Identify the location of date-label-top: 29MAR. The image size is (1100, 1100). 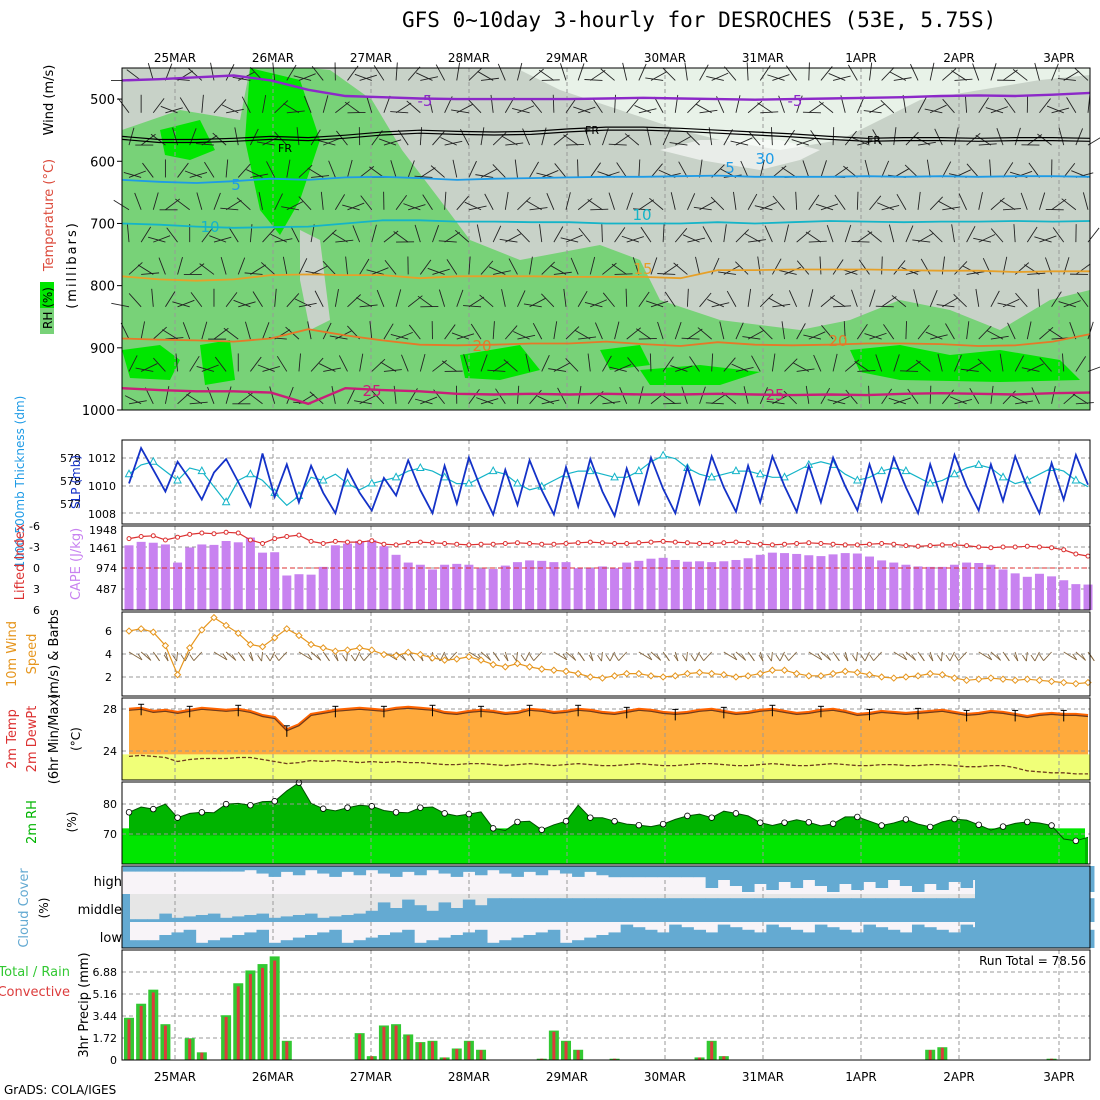
(567, 58).